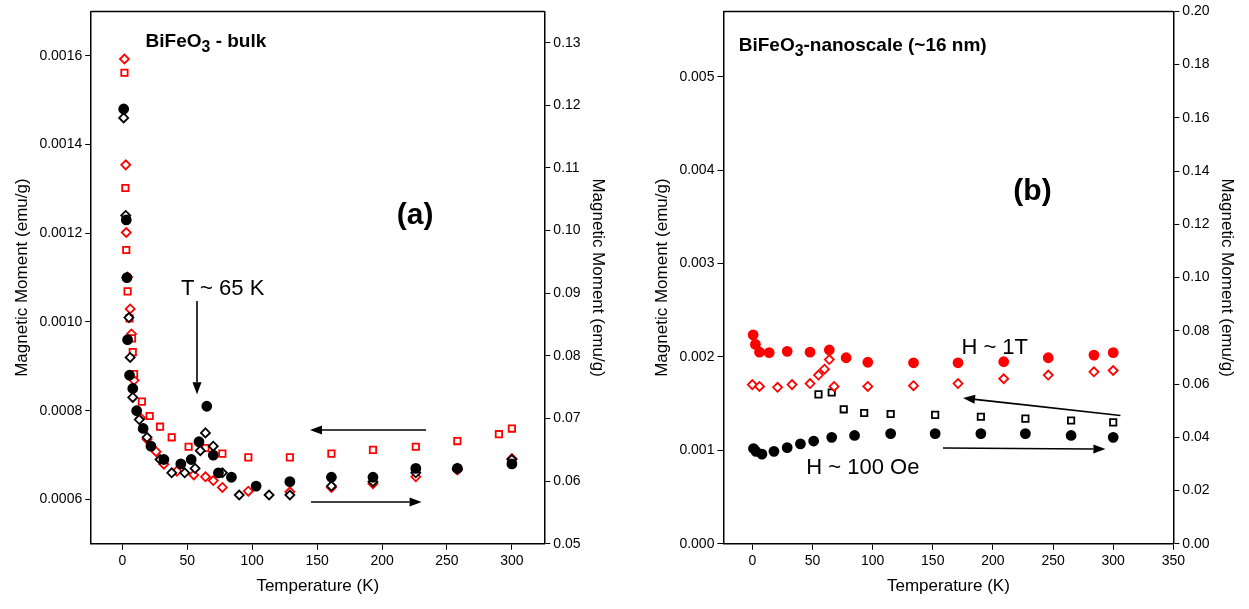 This screenshot has width=1249, height=609. I want to click on y2-tick-label: 0.09, so click(567, 292).